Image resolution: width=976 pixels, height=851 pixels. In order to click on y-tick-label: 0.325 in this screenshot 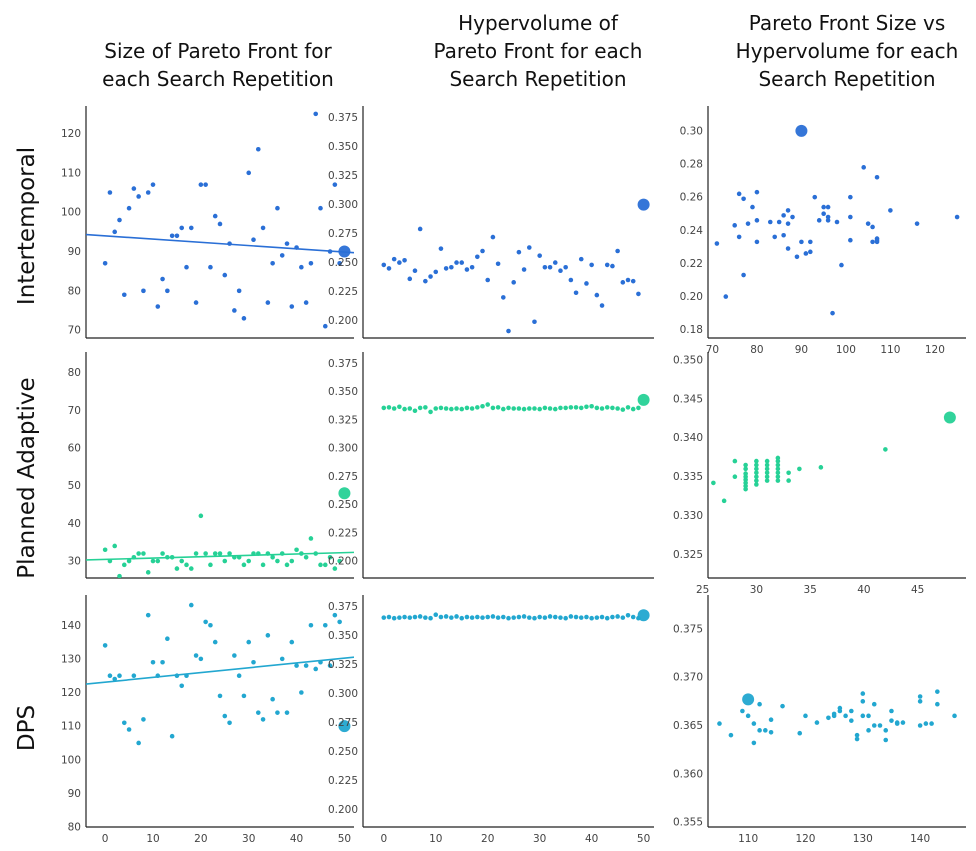, I will do `click(343, 420)`.